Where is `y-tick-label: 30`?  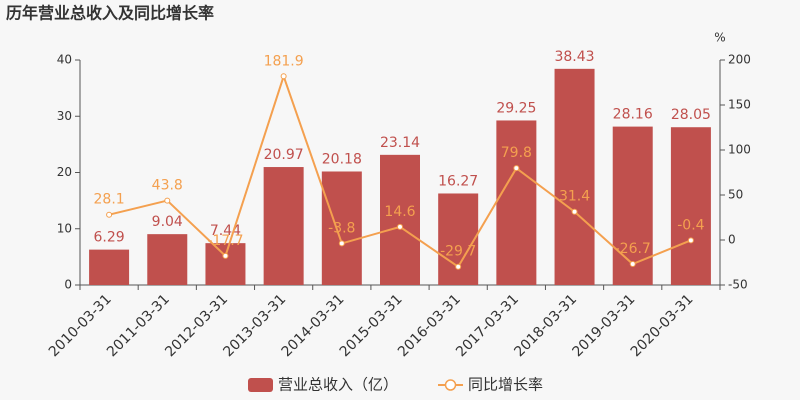
y-tick-label: 30 is located at coordinates (64, 116).